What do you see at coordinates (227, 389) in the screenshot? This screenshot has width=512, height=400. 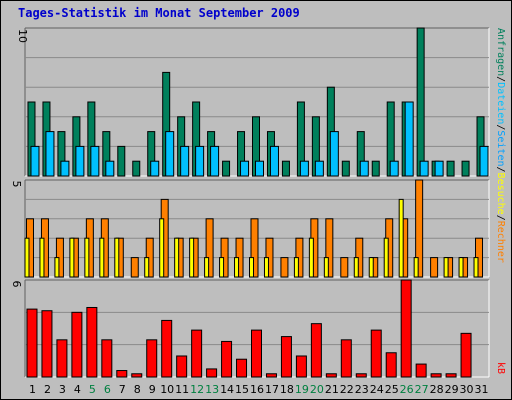 I see `x-tick-label: 14` at bounding box center [227, 389].